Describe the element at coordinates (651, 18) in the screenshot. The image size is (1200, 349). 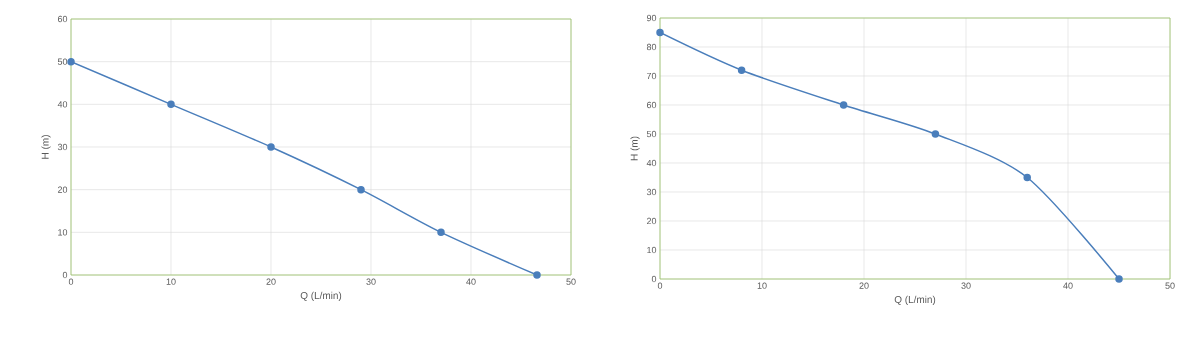
I see `y-tick-label: 90` at that location.